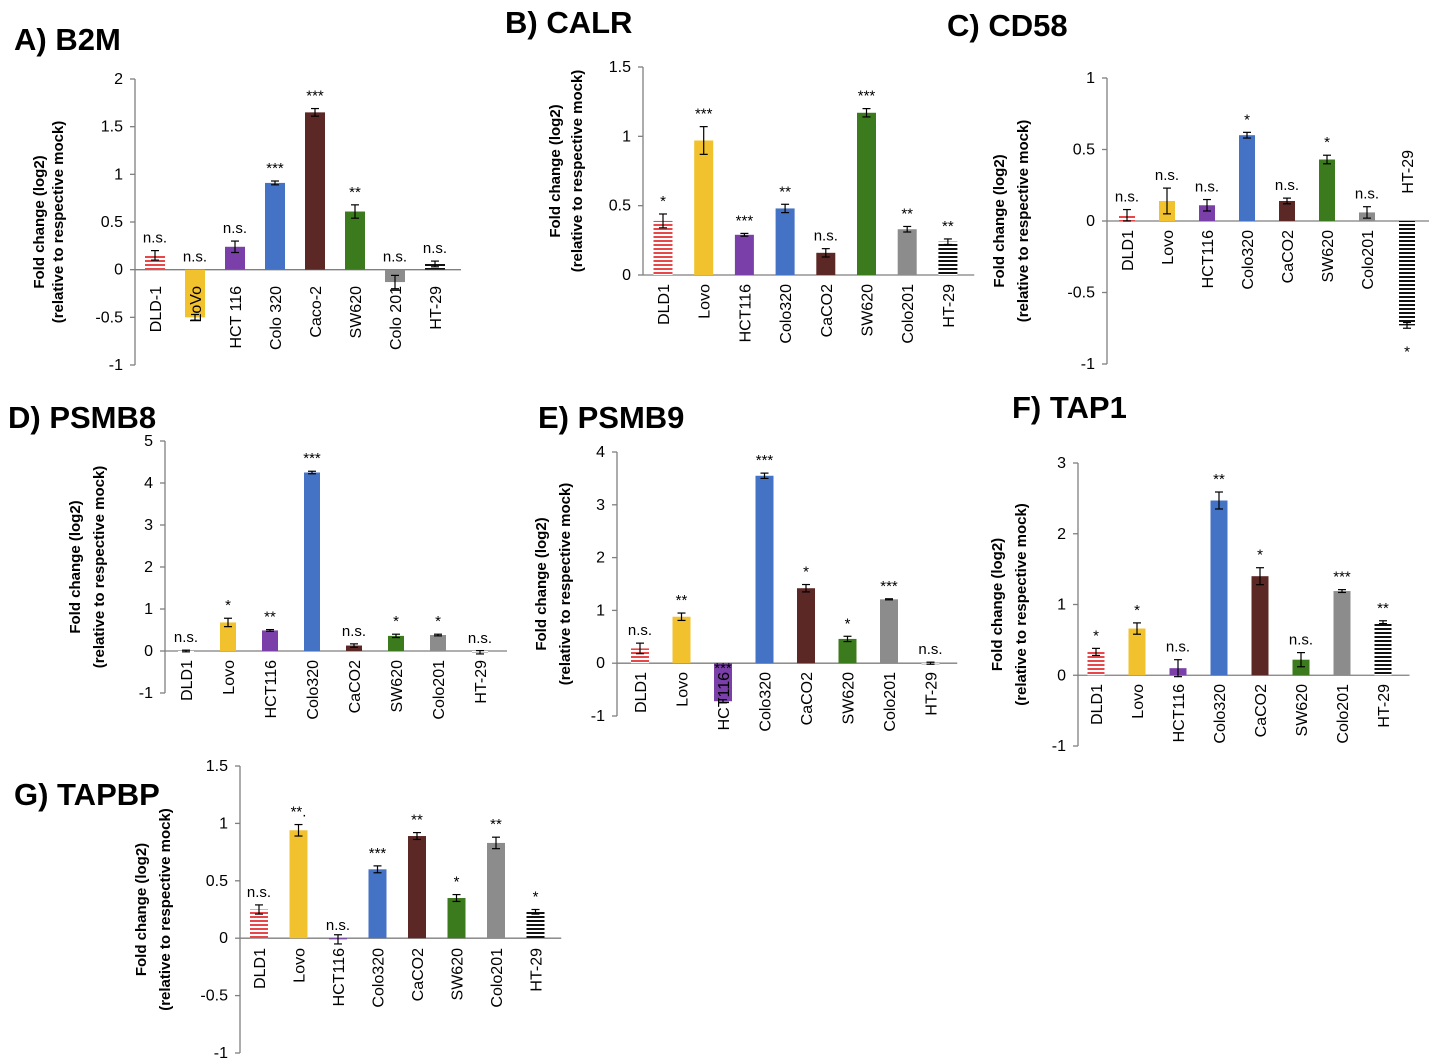 Image resolution: width=1429 pixels, height=1061 pixels. What do you see at coordinates (217, 766) in the screenshot?
I see `y-tick-label: 1.5` at bounding box center [217, 766].